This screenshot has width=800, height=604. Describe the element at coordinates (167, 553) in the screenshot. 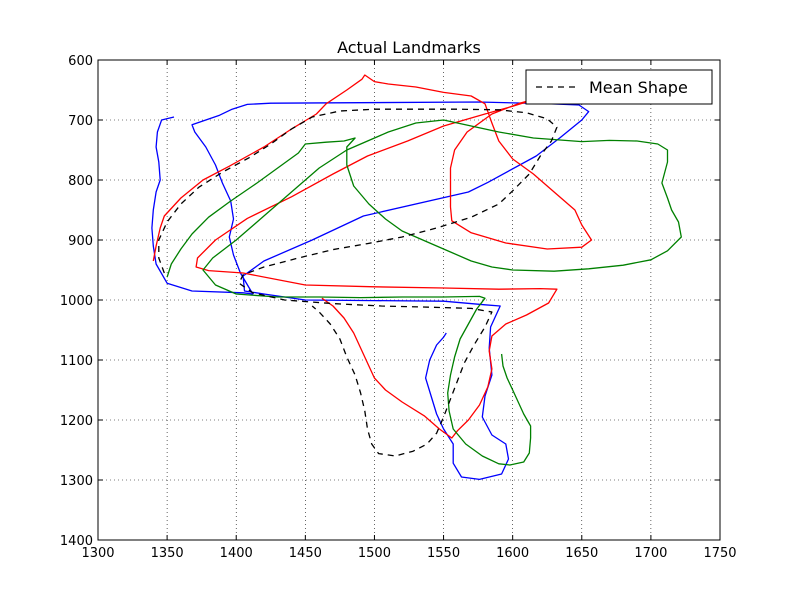

I see `x-tick-label: 1350` at that location.